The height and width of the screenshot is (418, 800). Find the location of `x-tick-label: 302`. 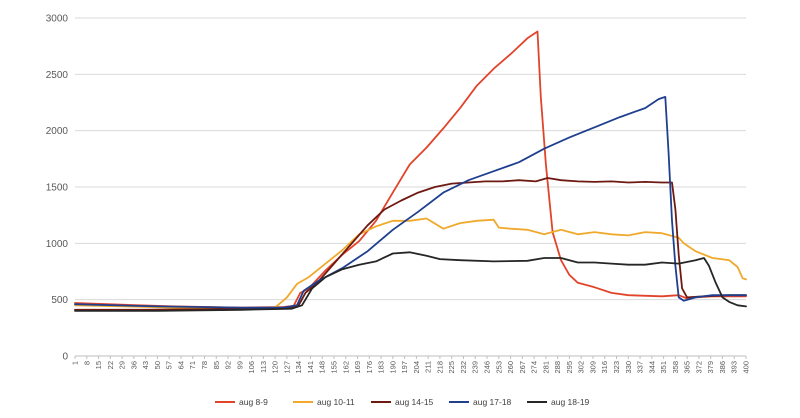

x-tick-label: 302 is located at coordinates (581, 367).